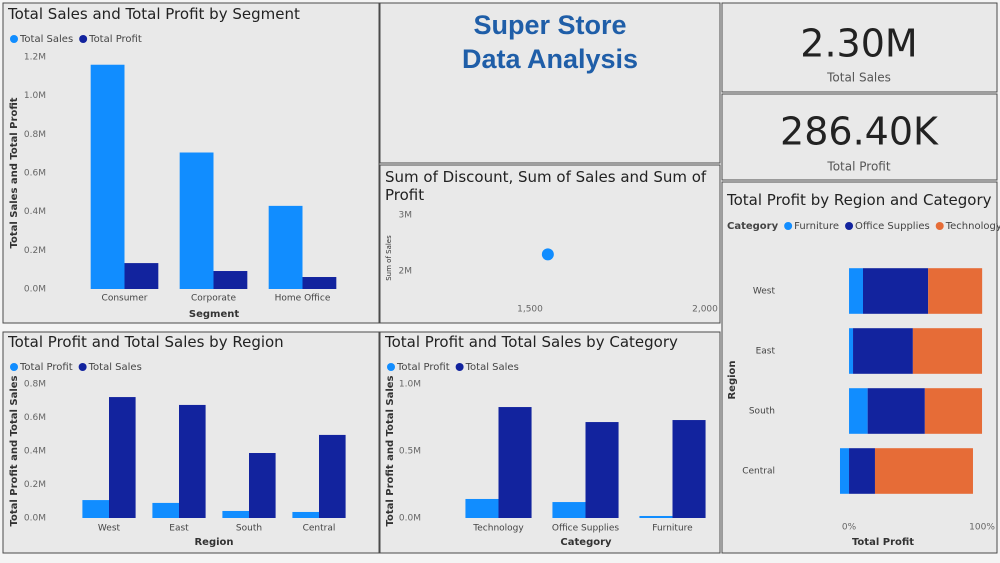  Describe the element at coordinates (213, 299) in the screenshot. I see `x-tick-label: Corporate` at that location.